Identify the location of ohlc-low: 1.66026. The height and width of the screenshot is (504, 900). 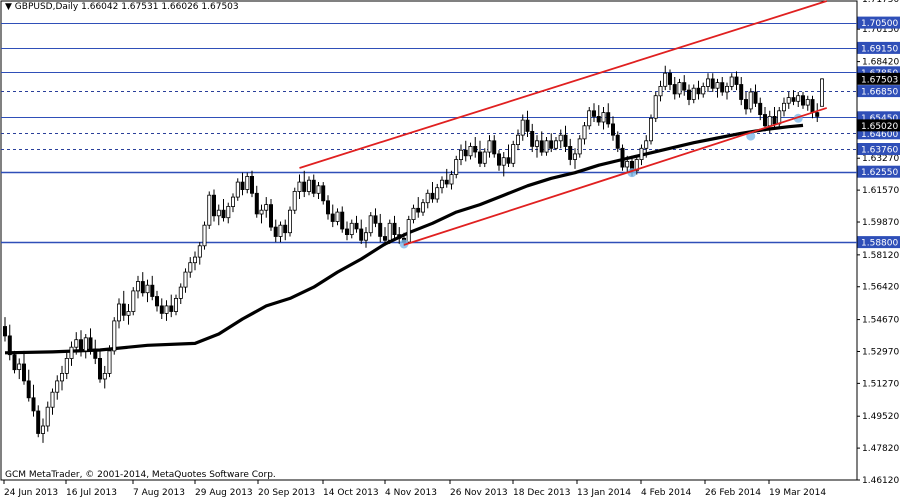
(180, 7).